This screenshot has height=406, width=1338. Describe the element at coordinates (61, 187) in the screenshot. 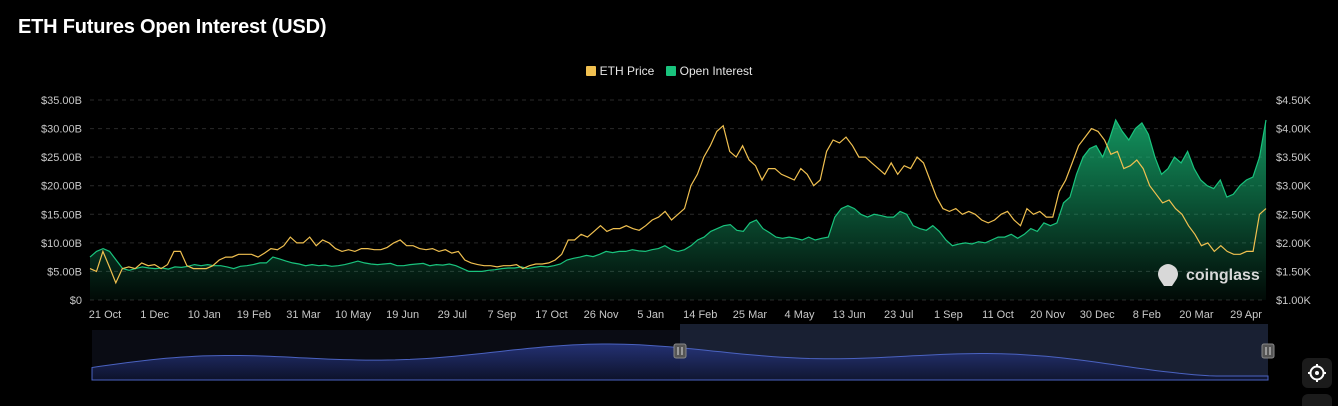

I see `y-left-tick-label: $20.00B` at that location.